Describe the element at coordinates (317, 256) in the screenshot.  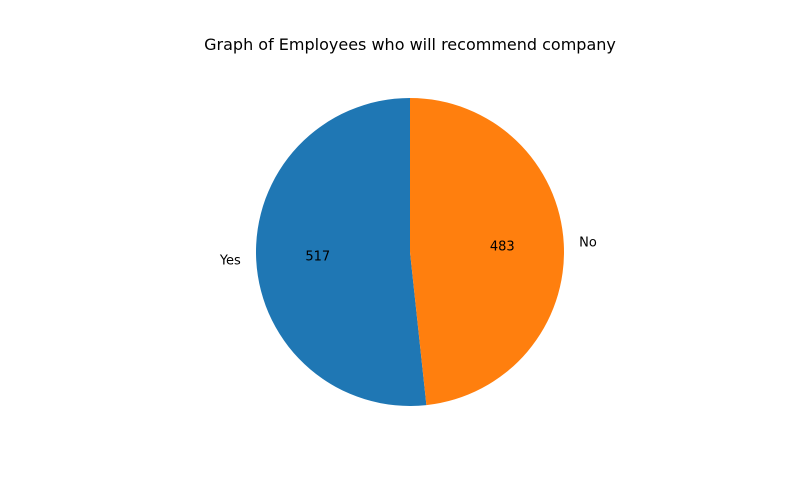
I see `slice-value-yes: 517` at that location.